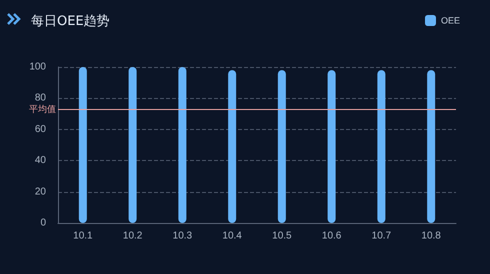 The image size is (490, 274). Describe the element at coordinates (70, 21) in the screenshot. I see `chart-title: 每日OEE趋势` at that location.